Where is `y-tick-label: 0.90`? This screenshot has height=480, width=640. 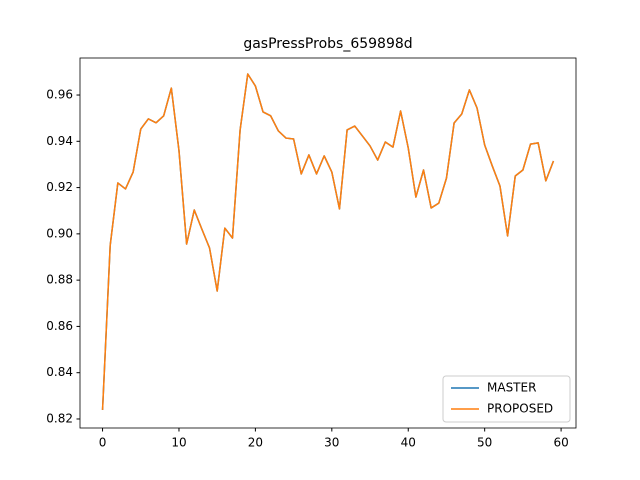 y-tick-label: 0.90 is located at coordinates (59, 233).